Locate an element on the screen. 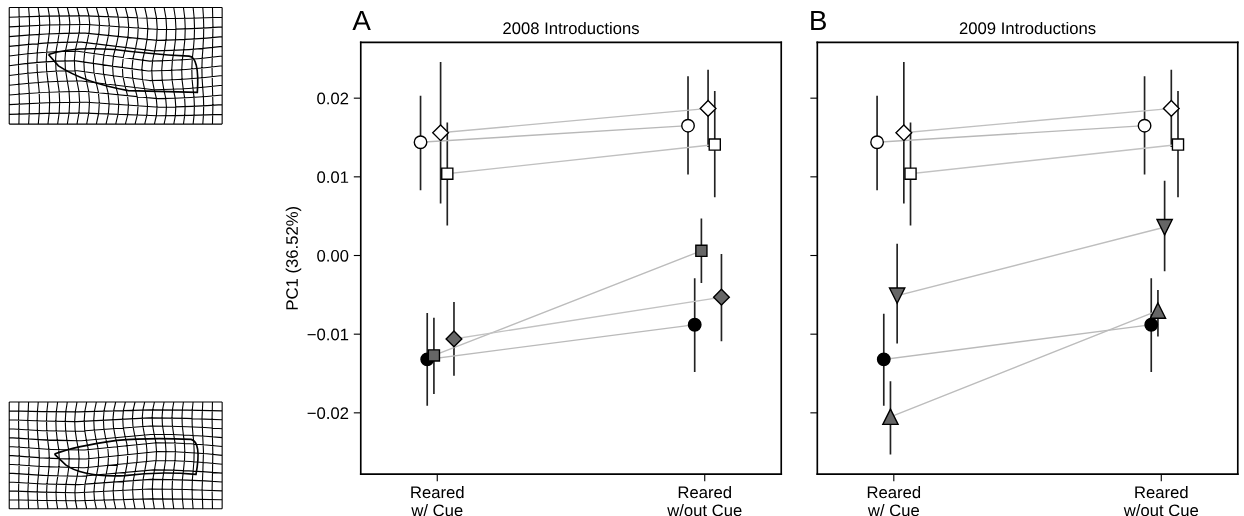 The image size is (1244, 516). y-axis-title: PC1 (36.52%) is located at coordinates (293, 258).